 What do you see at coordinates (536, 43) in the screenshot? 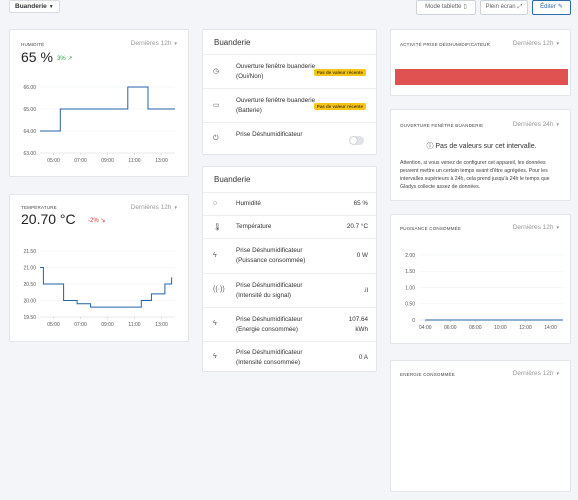
I see `activity-period-select: Dernières 12h ▼` at bounding box center [536, 43].